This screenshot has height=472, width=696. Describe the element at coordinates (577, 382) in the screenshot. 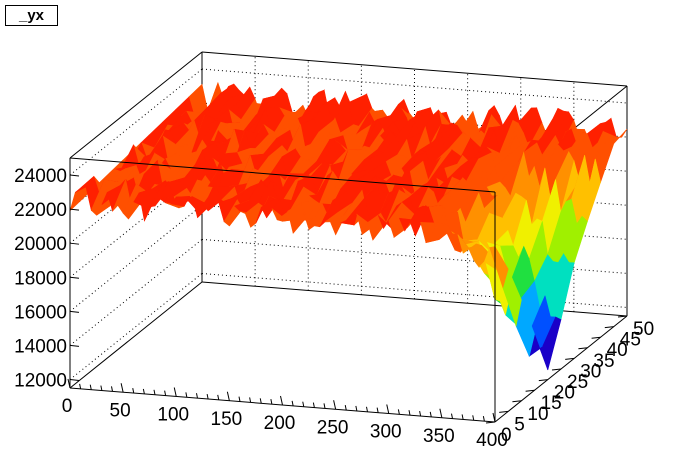

I see `y-tick-label: 25` at that location.